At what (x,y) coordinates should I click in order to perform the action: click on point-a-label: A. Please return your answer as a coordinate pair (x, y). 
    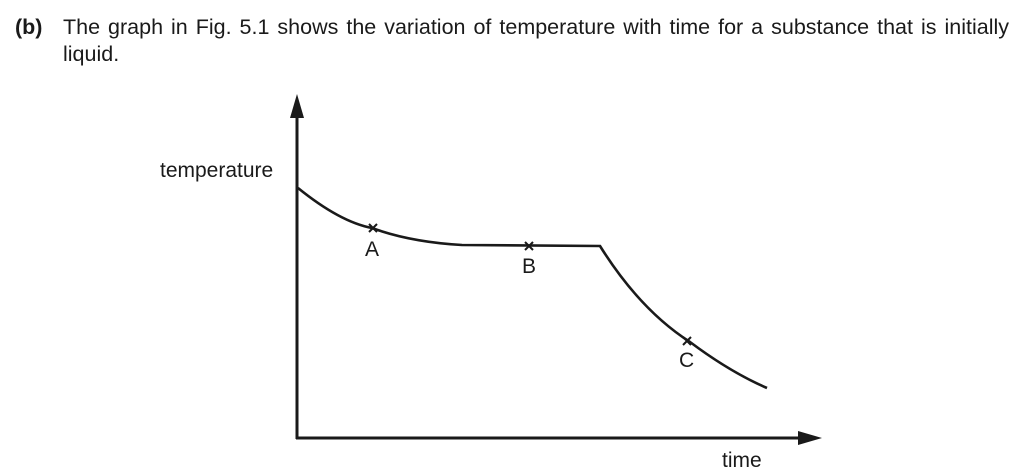
    Looking at the image, I should click on (372, 249).